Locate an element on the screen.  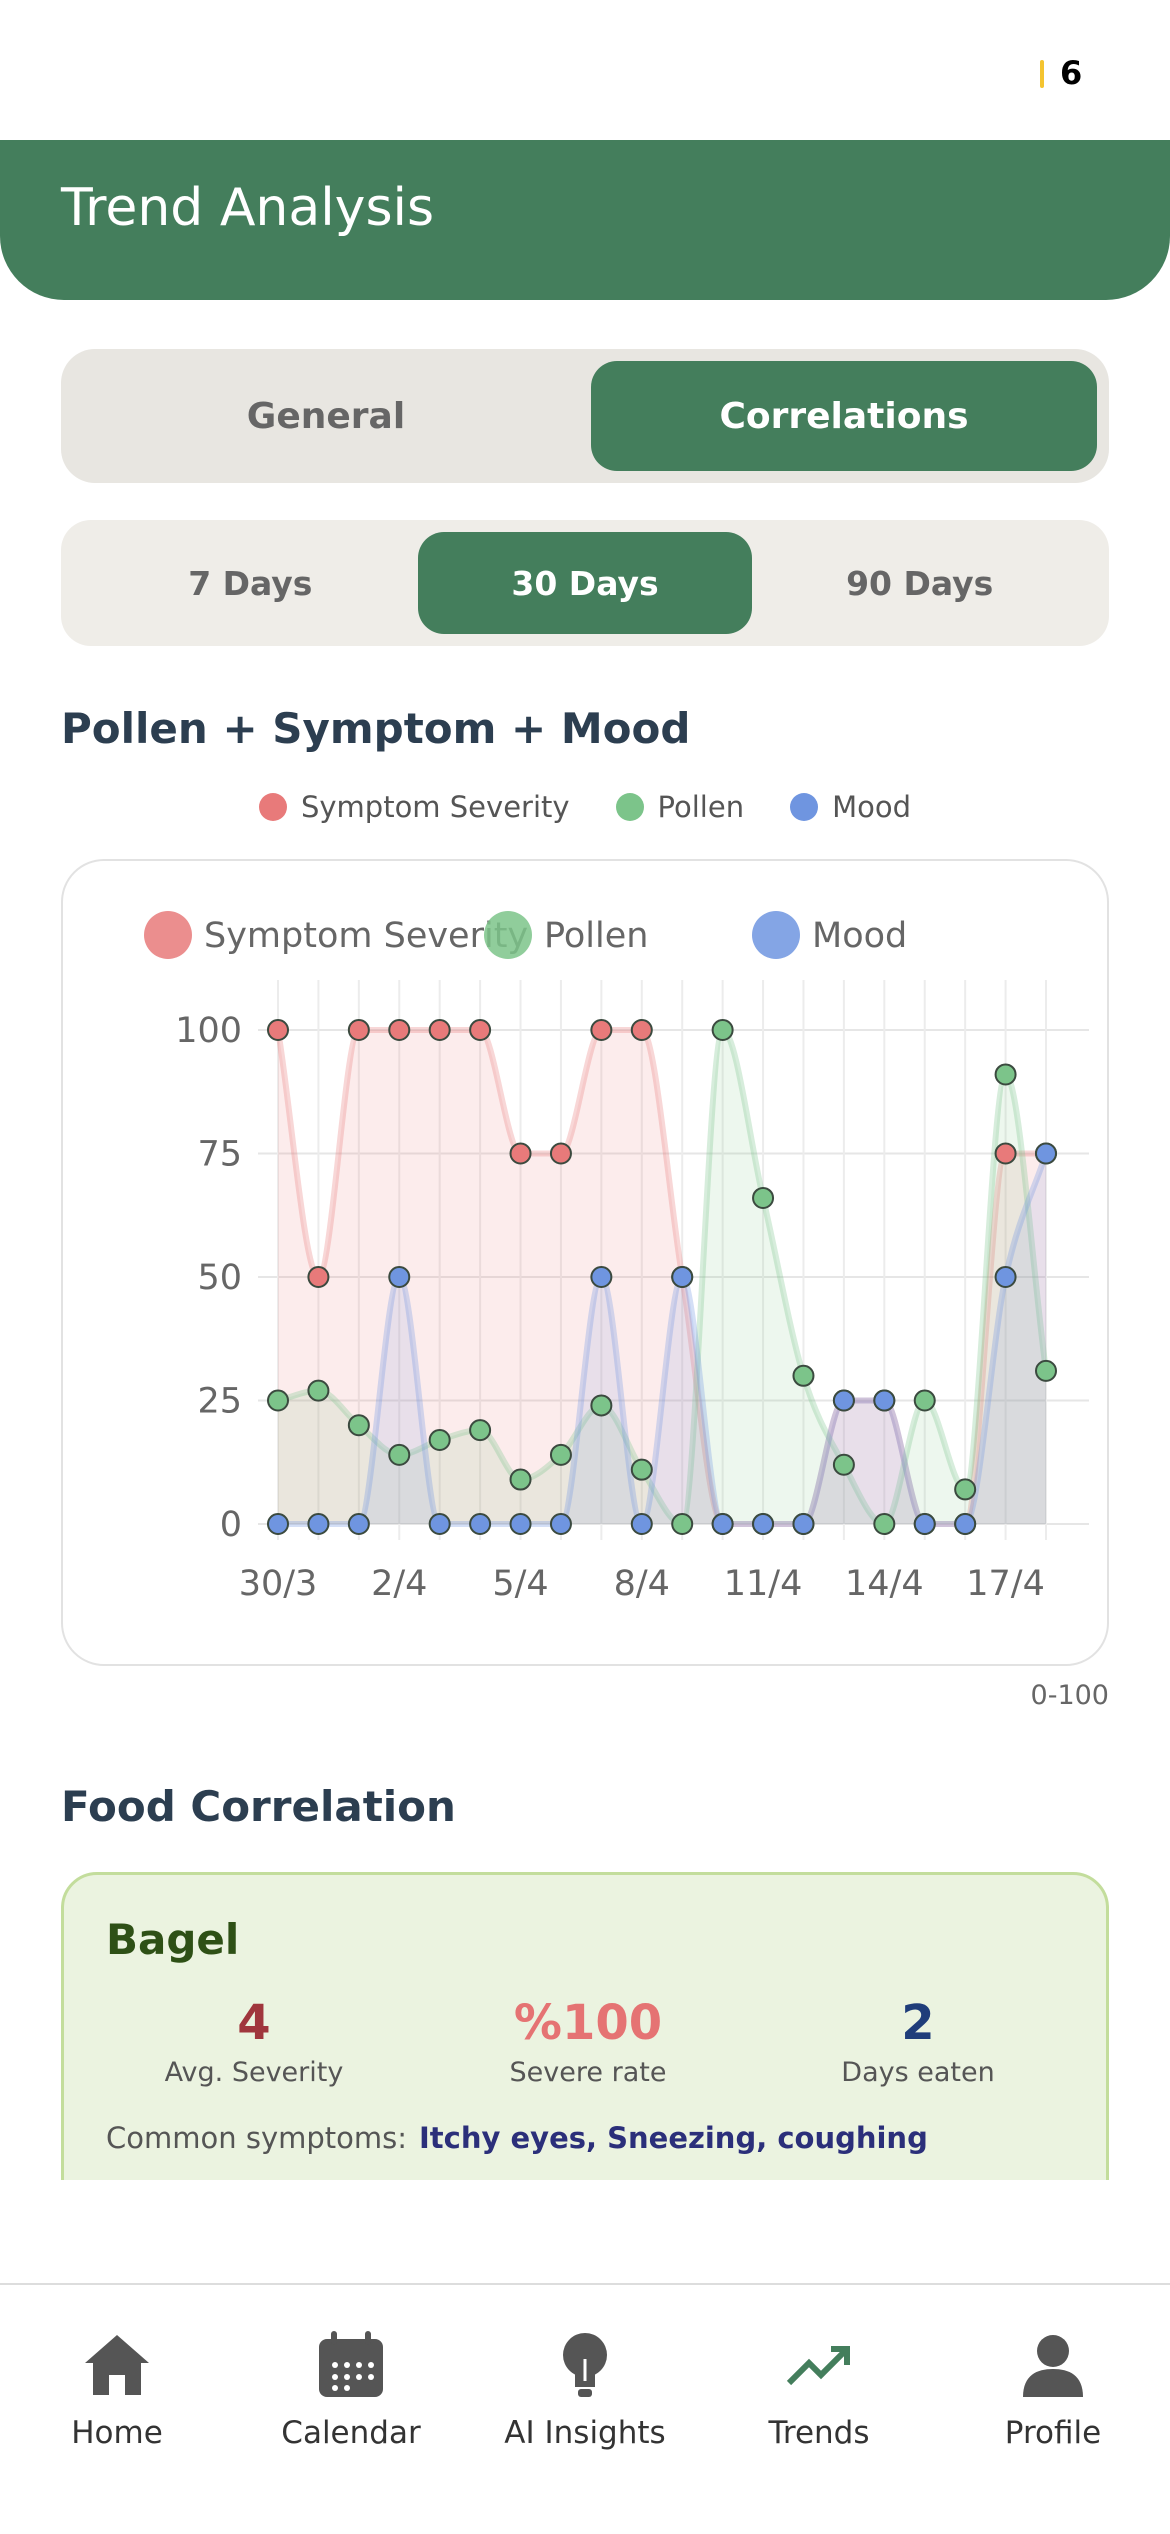
x-tick-label: 2/4 is located at coordinates (399, 1584).